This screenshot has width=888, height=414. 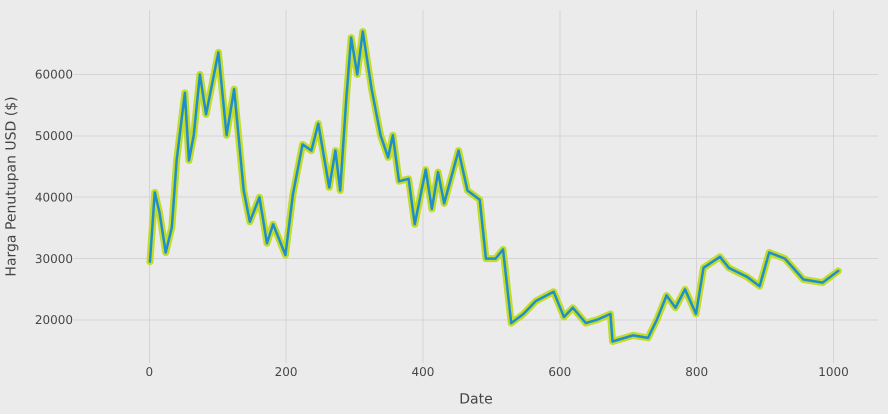 I want to click on x-tick-label: 200, so click(x=286, y=372).